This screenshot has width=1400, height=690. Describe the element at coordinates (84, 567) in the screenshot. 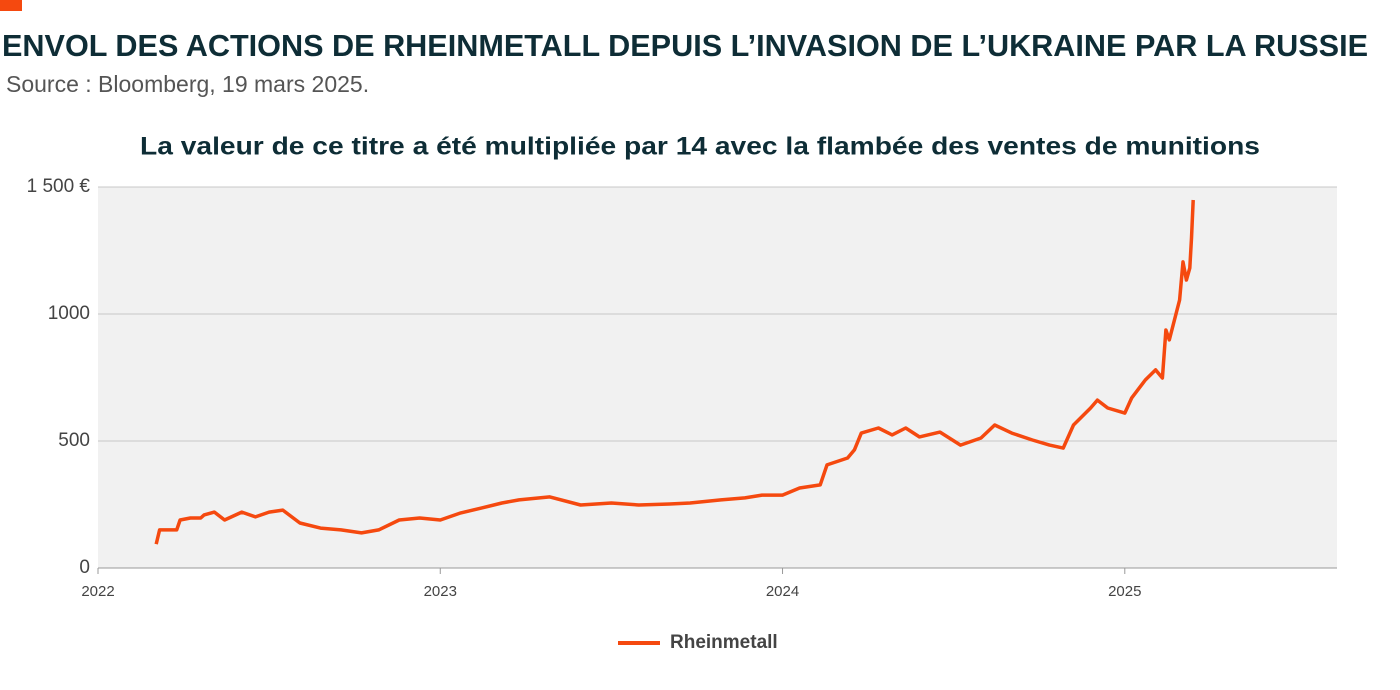

I see `y-tick-label: 0` at that location.